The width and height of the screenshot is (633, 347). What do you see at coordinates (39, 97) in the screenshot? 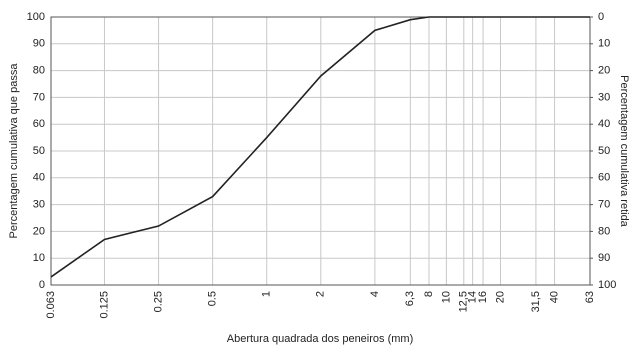
I see `y-tick-label: 70` at bounding box center [39, 97].